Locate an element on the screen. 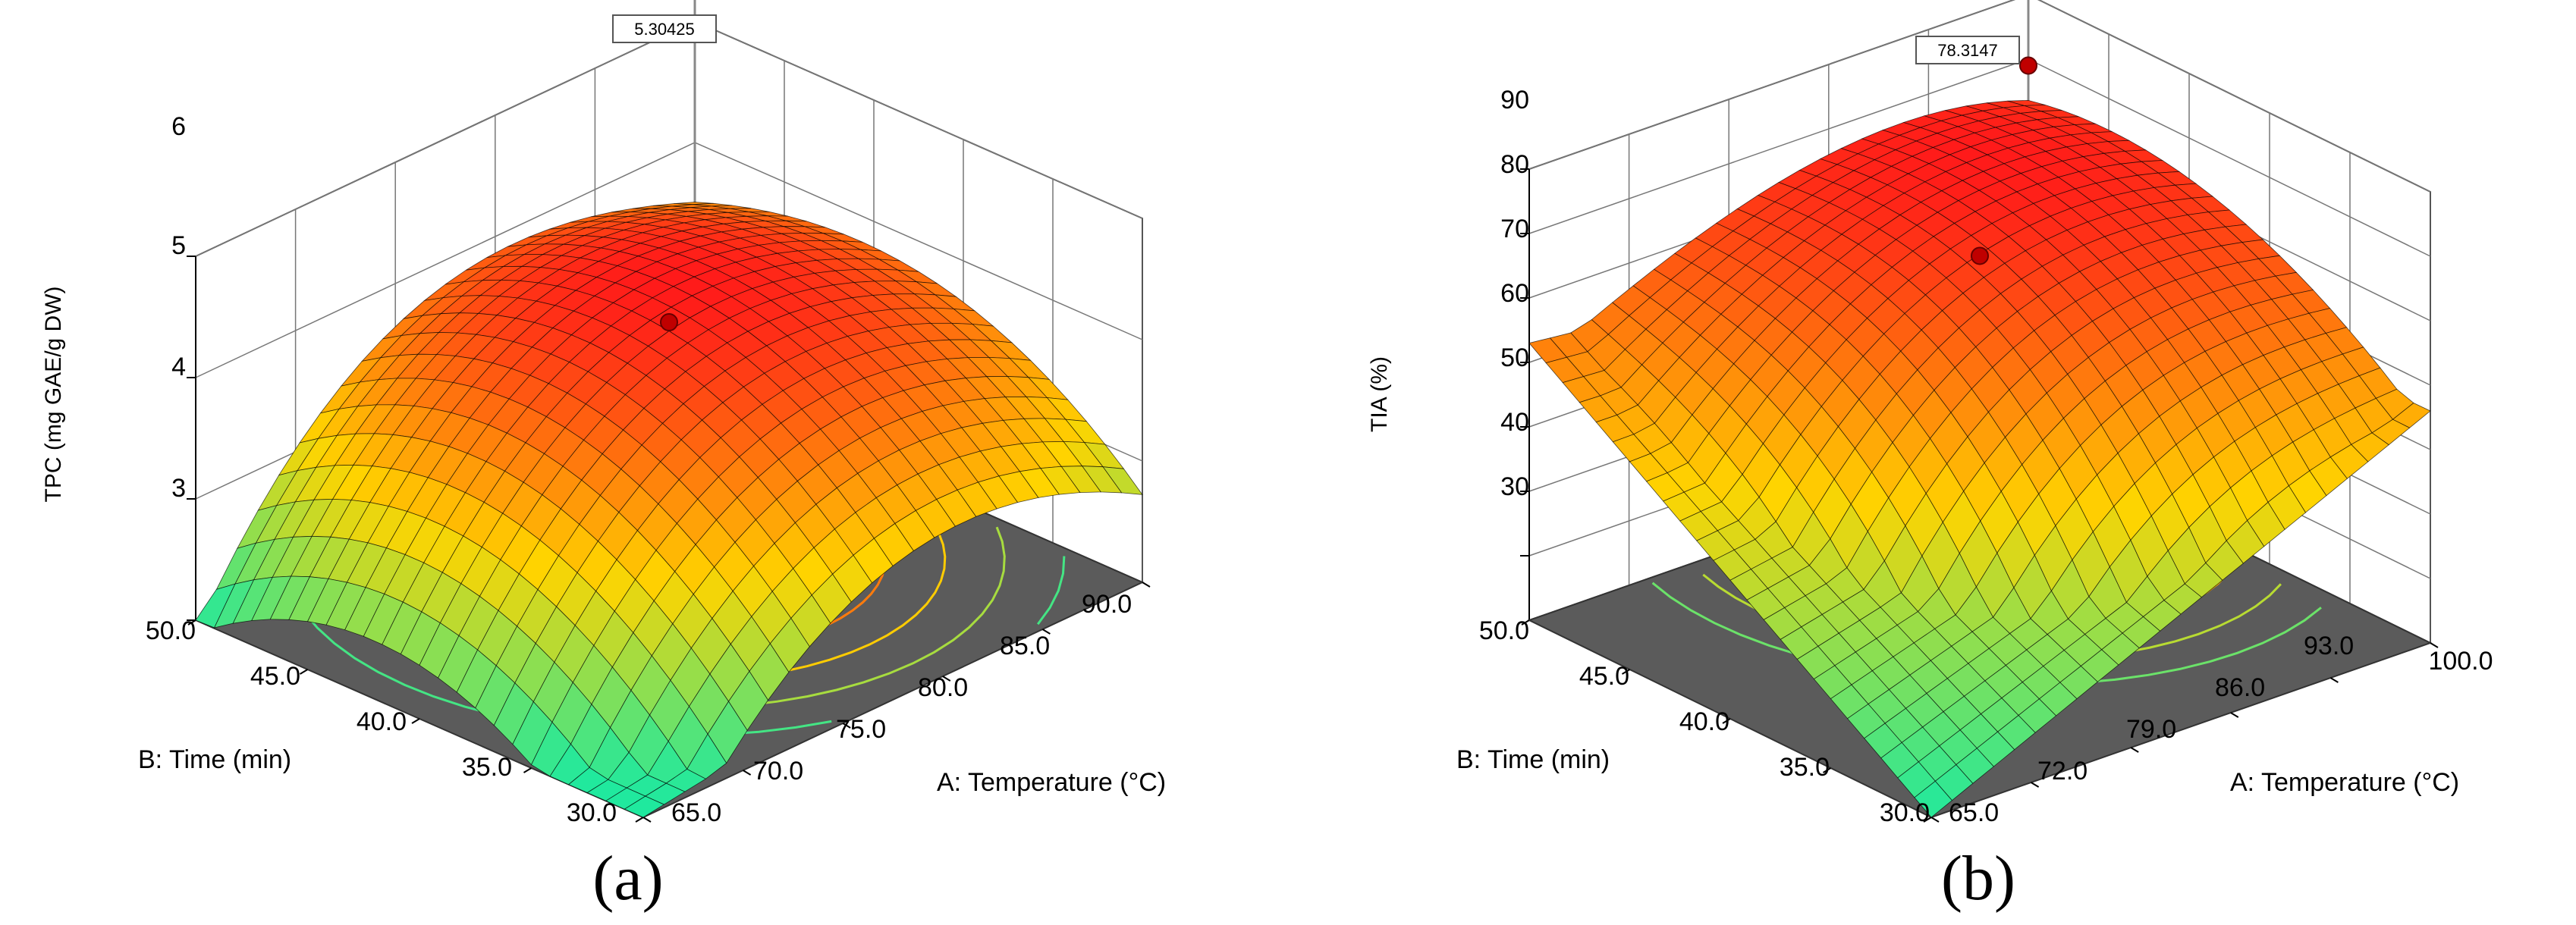  z-axis-title: TPC (mg GAE/g DW) is located at coordinates (53, 394).